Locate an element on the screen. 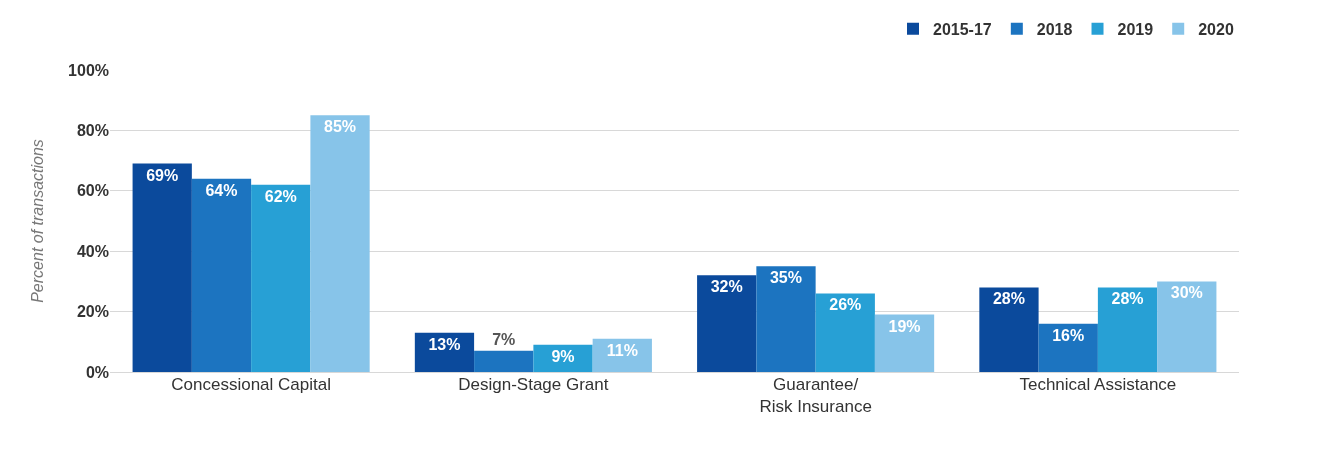 The height and width of the screenshot is (457, 1324). x-tick-label: Technical Assistance is located at coordinates (1098, 384).